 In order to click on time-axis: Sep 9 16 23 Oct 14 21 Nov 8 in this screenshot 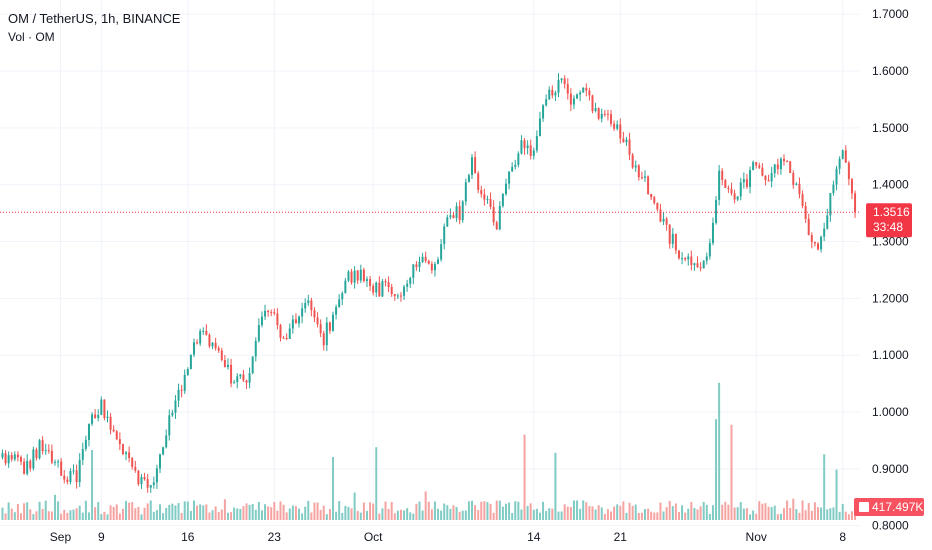, I will do `click(448, 537)`.